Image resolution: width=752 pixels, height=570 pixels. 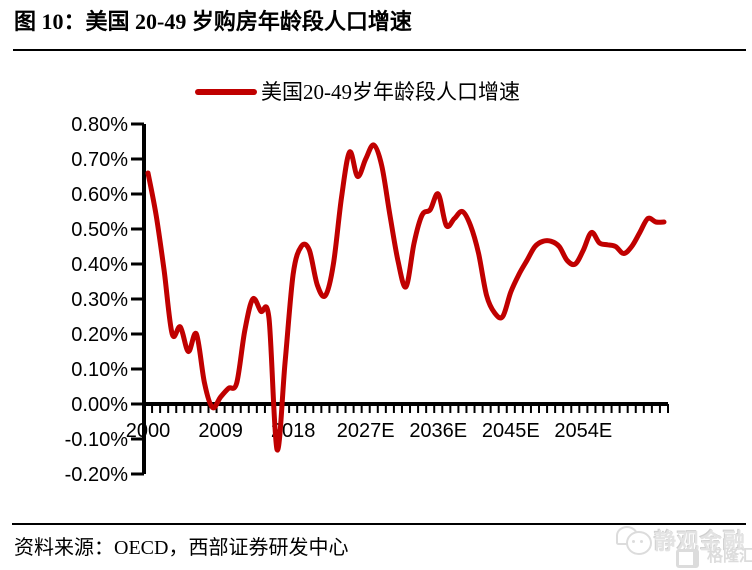 I want to click on watermark: 静观金融 格隆汇, so click(x=681, y=544).